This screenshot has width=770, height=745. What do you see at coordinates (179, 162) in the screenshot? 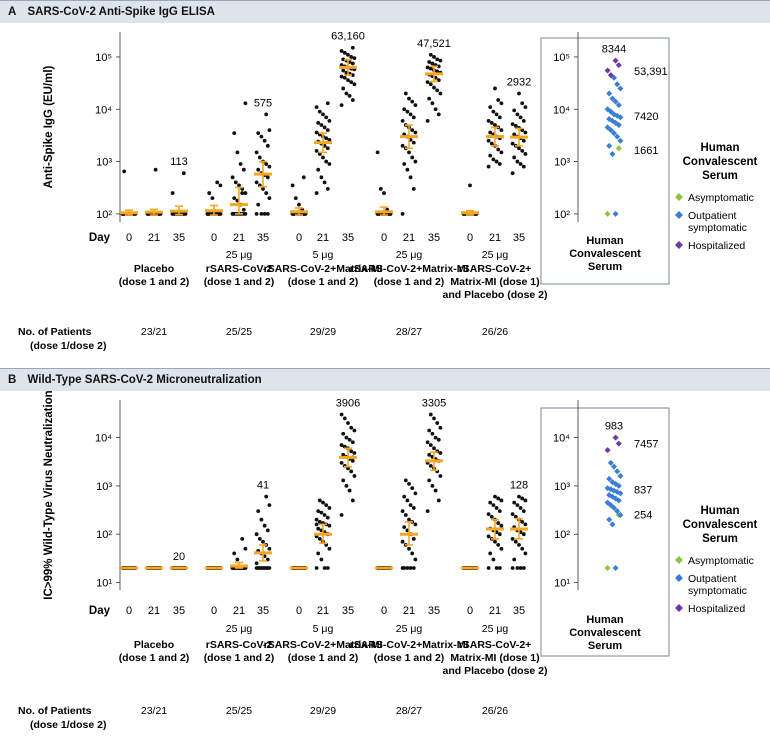
I see `gmt-value-label: 113` at bounding box center [179, 162].